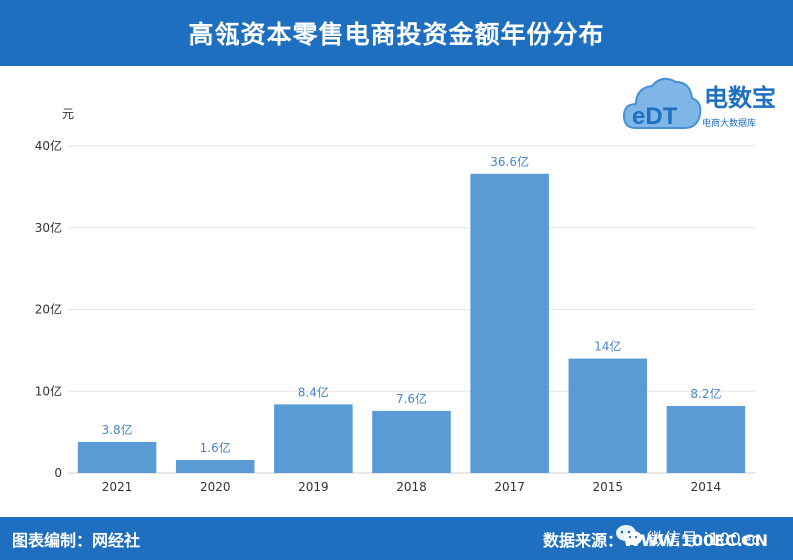 The image size is (793, 560). Describe the element at coordinates (117, 487) in the screenshot. I see `x-tick-label: 2021` at that location.